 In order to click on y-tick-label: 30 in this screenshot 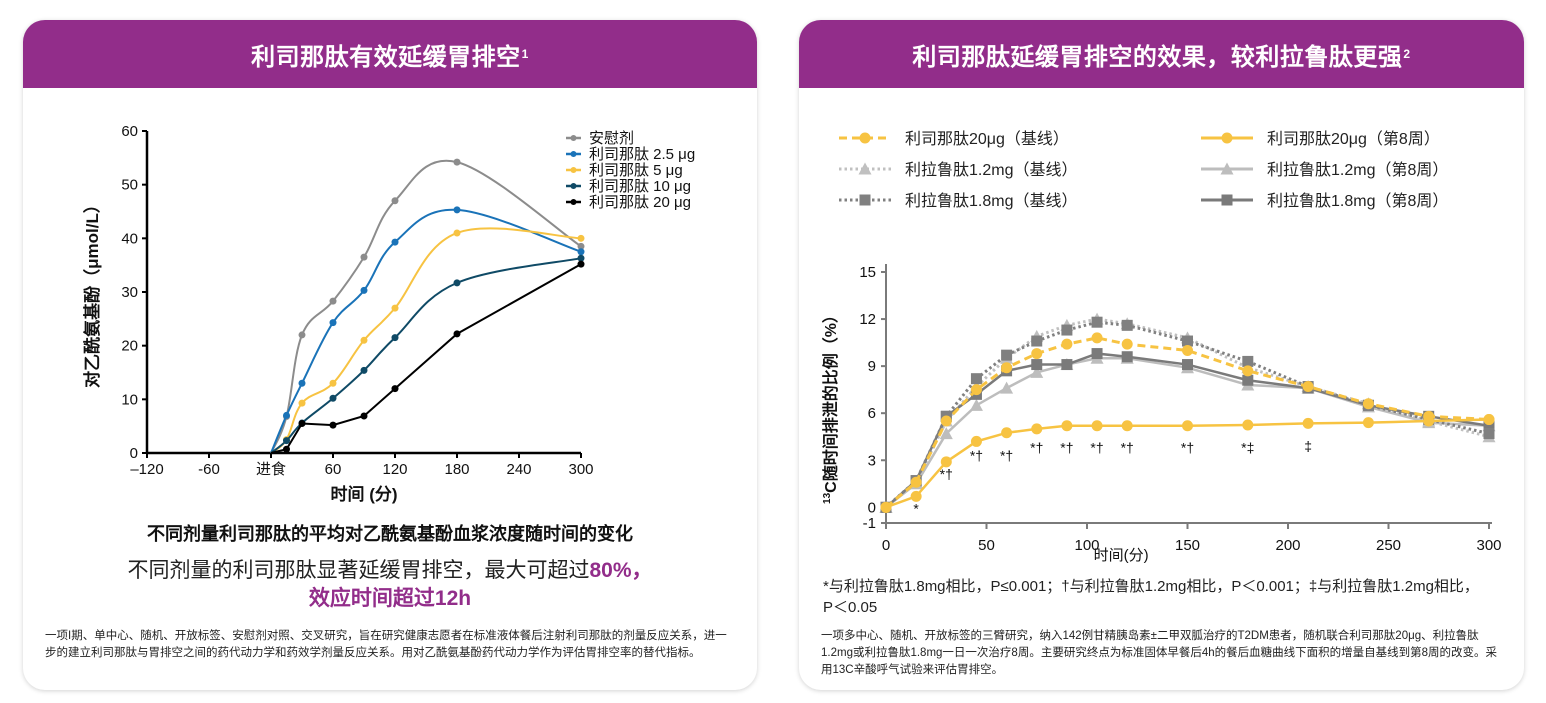, I will do `click(129, 292)`.